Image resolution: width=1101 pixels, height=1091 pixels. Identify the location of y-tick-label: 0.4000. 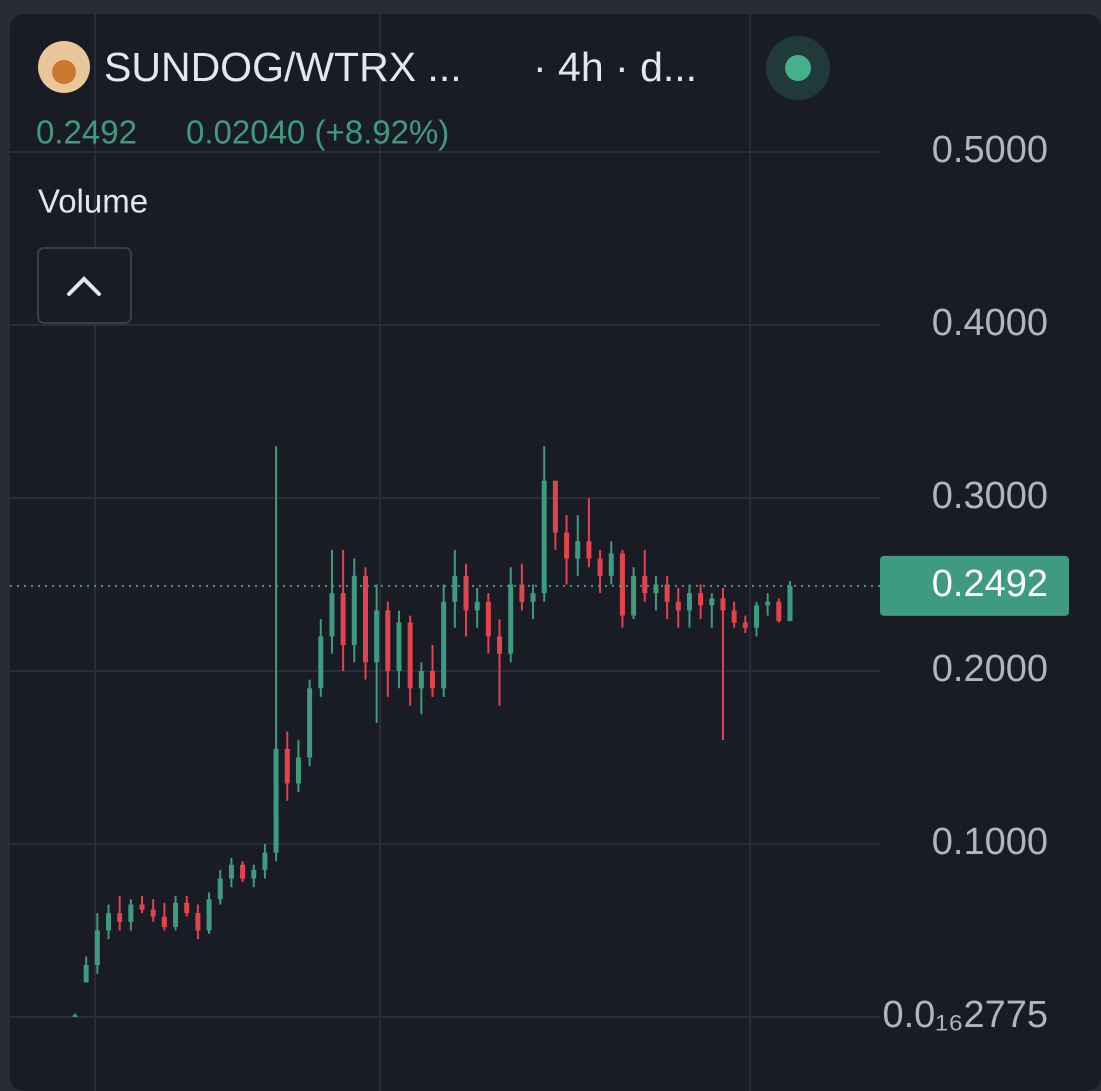
(990, 323).